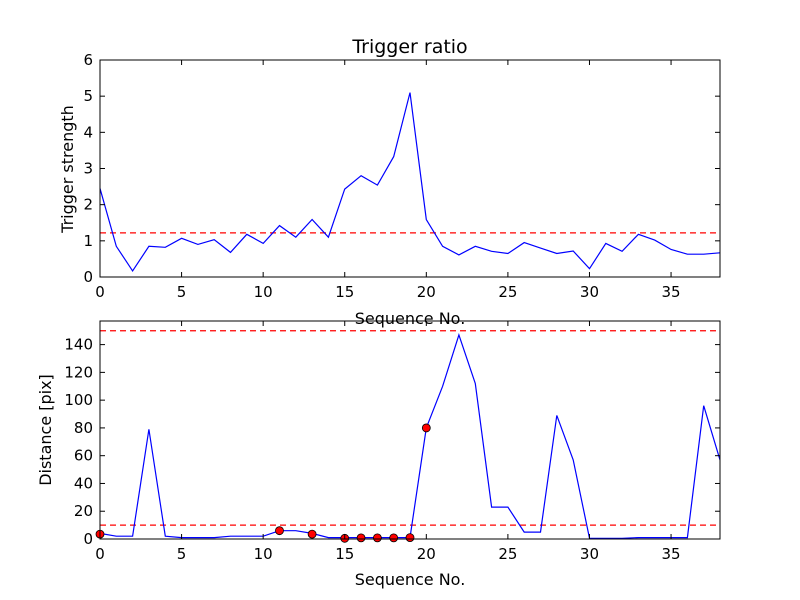 Image resolution: width=800 pixels, height=600 pixels. I want to click on y-tick-label: 120, so click(78, 372).